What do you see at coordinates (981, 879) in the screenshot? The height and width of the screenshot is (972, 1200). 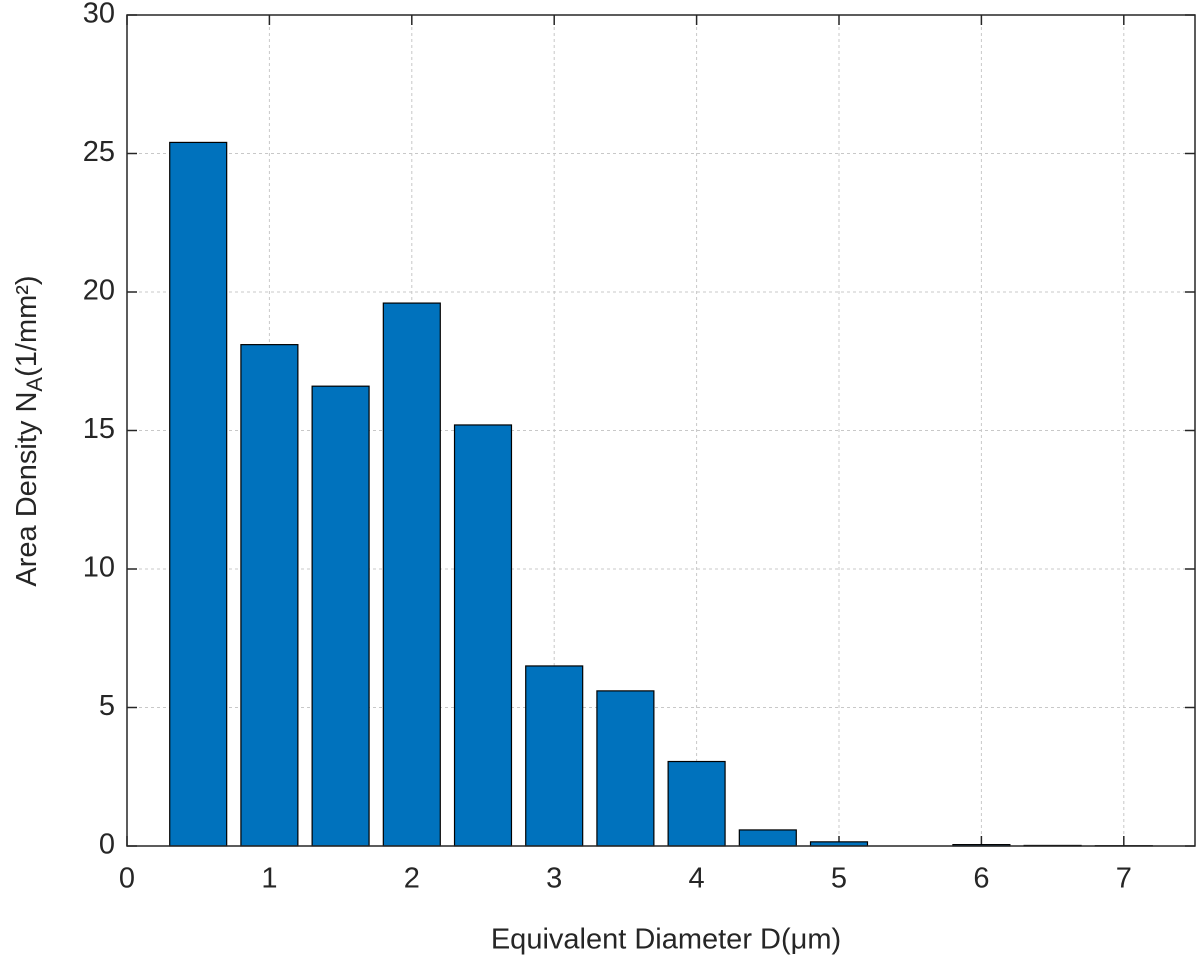 I see `x-tick-label: 6` at bounding box center [981, 879].